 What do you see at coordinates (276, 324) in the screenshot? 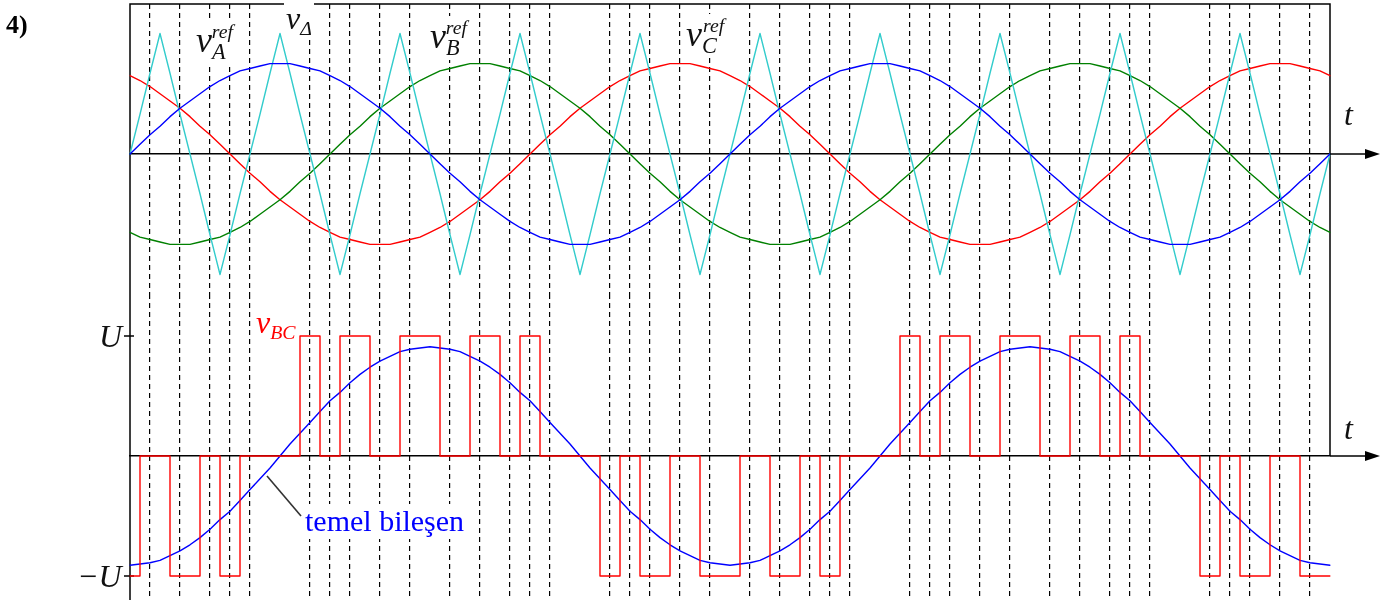
I see `series-label: v$_{BC}$` at bounding box center [276, 324].